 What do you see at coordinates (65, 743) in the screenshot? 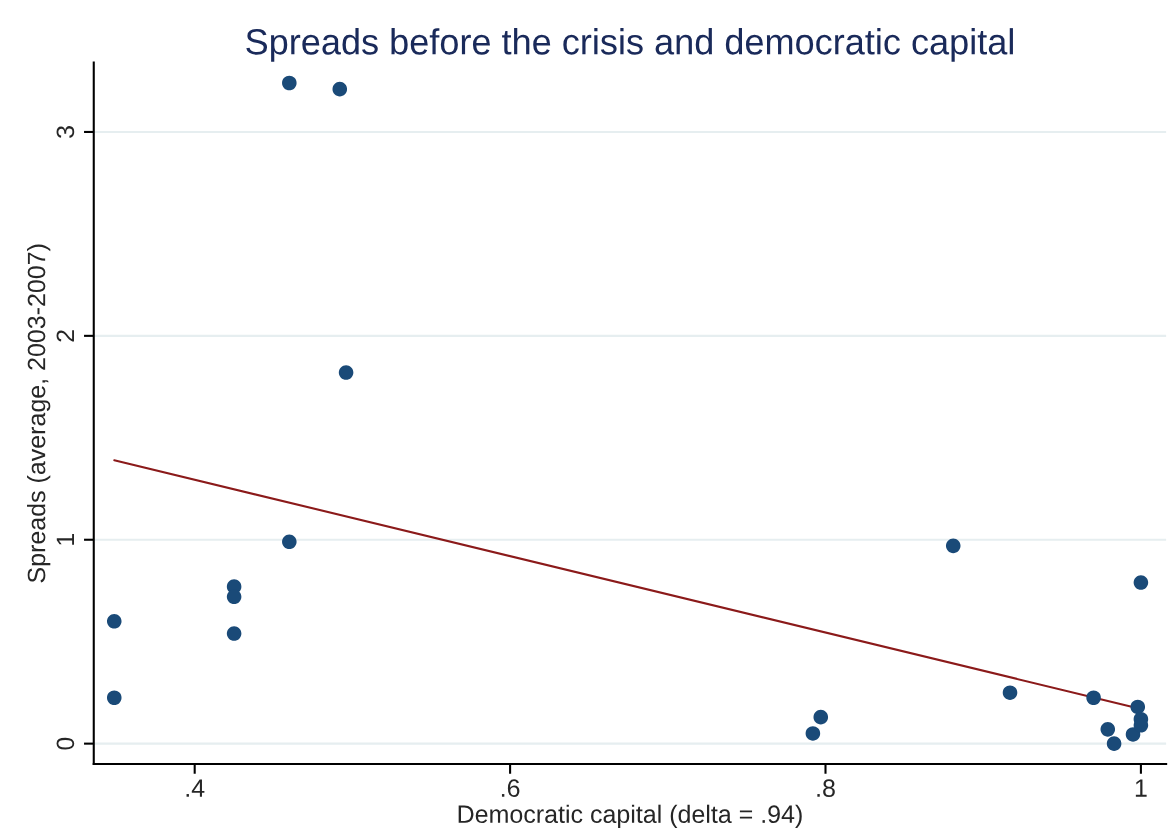
I see `y-tick-label: 0` at bounding box center [65, 743].